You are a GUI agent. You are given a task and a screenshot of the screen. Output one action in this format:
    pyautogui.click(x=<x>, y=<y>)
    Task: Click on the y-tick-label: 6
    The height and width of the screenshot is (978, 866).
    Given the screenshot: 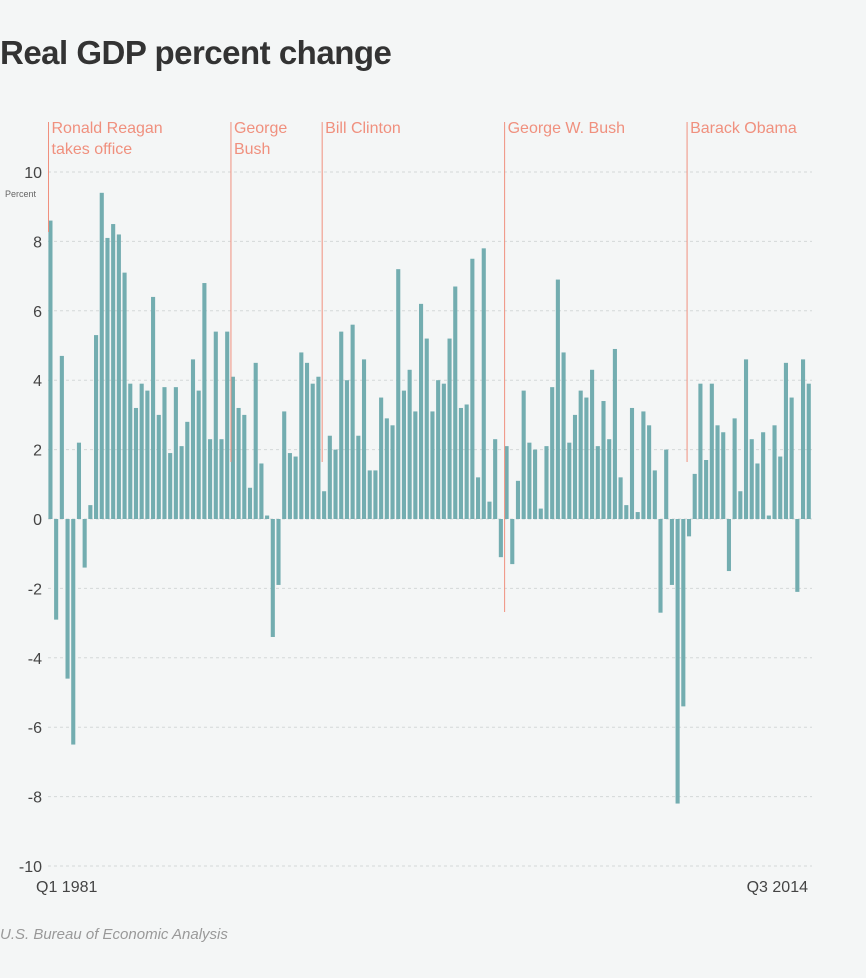 What is the action you would take?
    pyautogui.click(x=37, y=312)
    